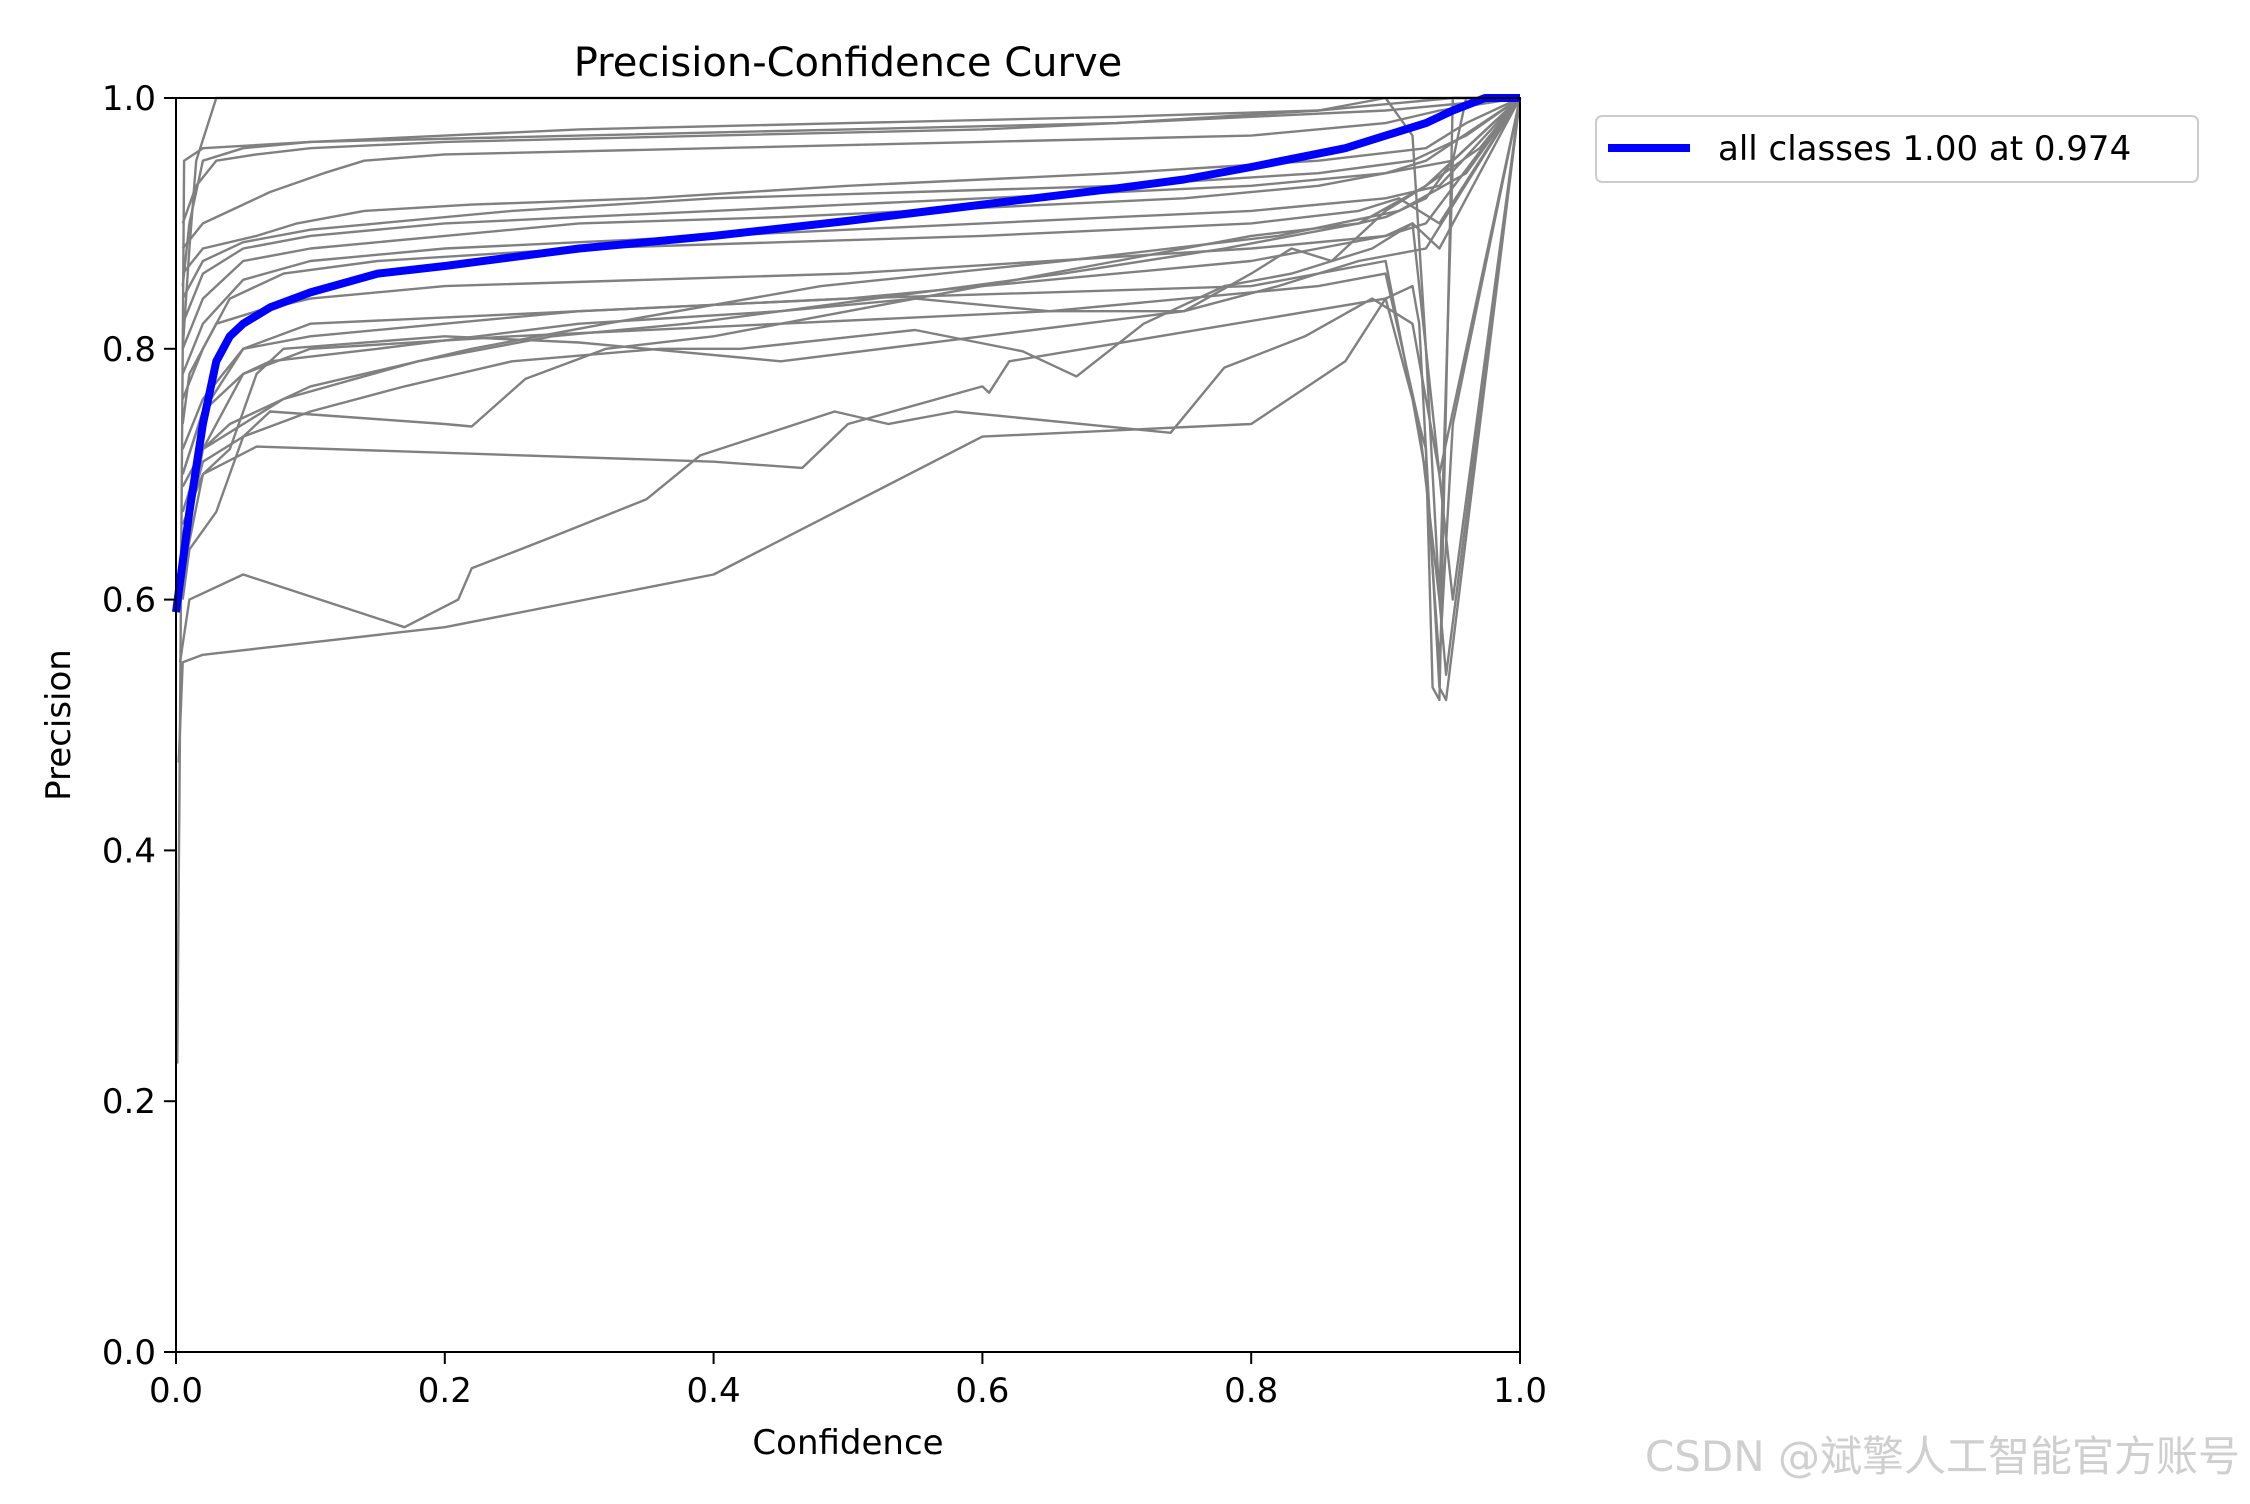 The height and width of the screenshot is (1504, 2250). What do you see at coordinates (1924, 149) in the screenshot?
I see `legend-label: all classes 1.00 at 0.974` at bounding box center [1924, 149].